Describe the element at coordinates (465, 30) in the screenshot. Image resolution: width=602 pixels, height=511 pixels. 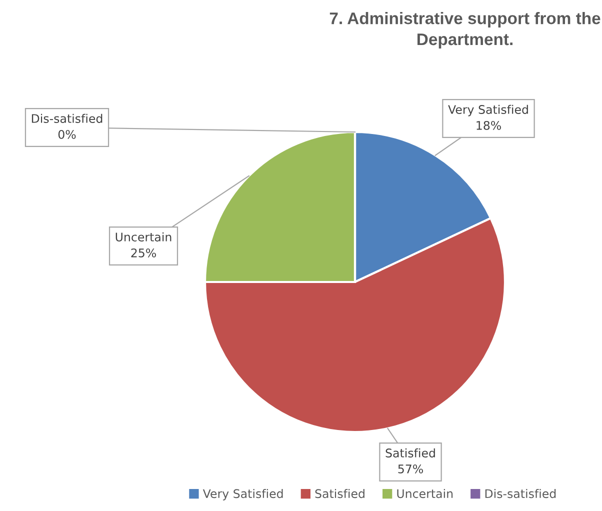
I see `chart-title: 7. Administrative support from the Department.` at that location.